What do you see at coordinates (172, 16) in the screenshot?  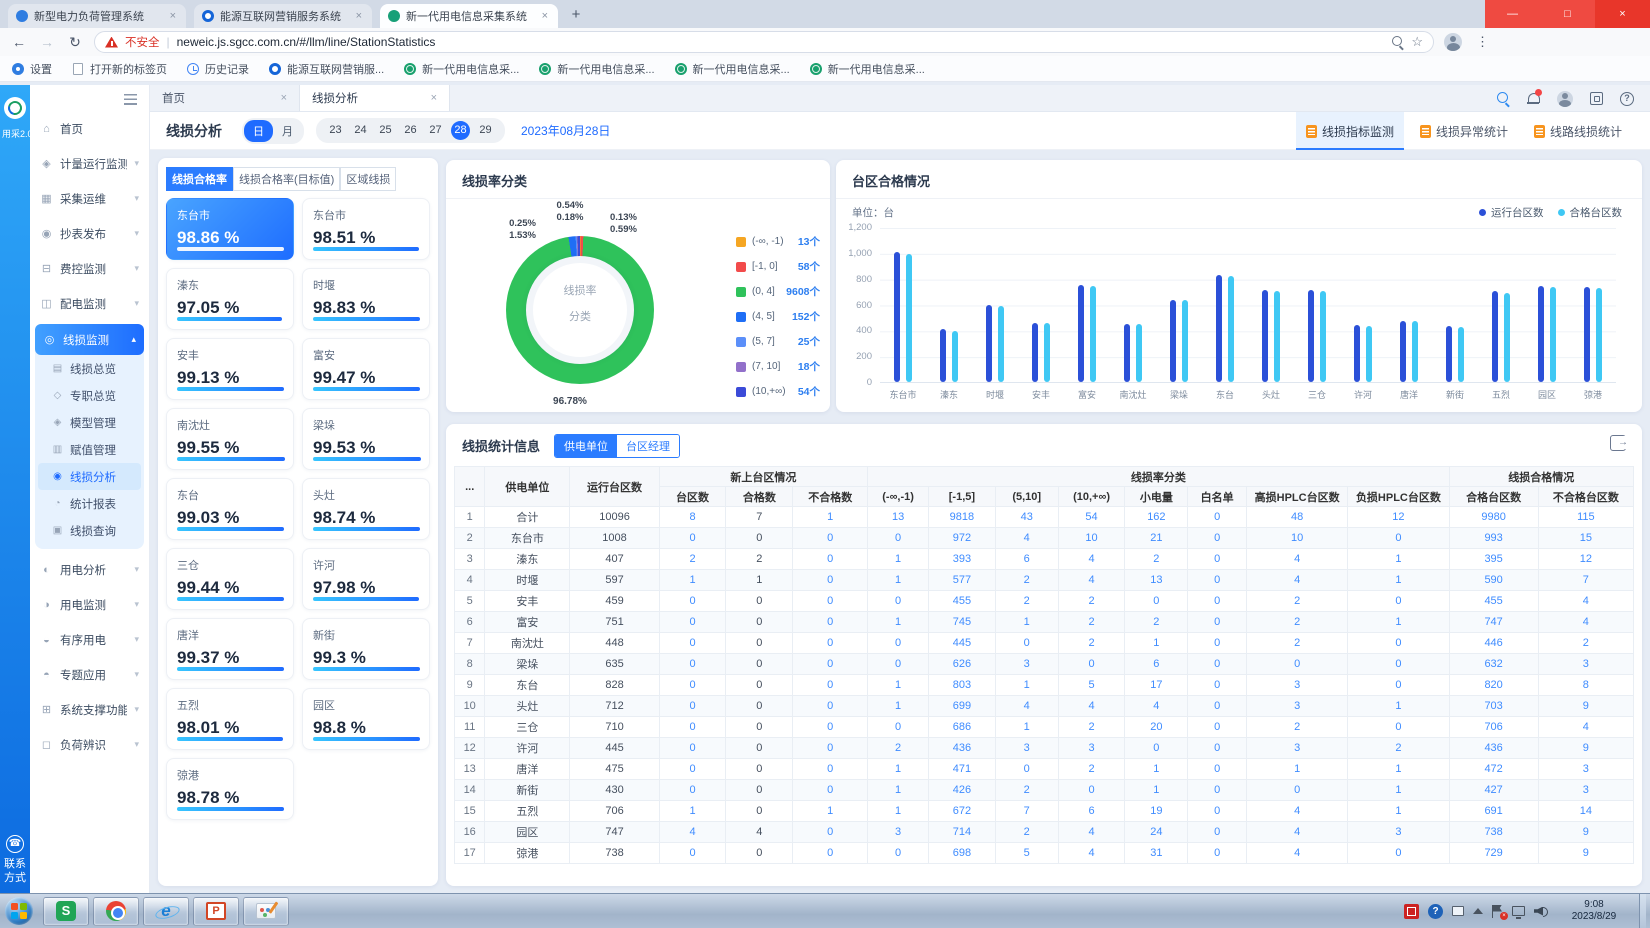 I see `tab-close-icon: ×` at bounding box center [172, 16].